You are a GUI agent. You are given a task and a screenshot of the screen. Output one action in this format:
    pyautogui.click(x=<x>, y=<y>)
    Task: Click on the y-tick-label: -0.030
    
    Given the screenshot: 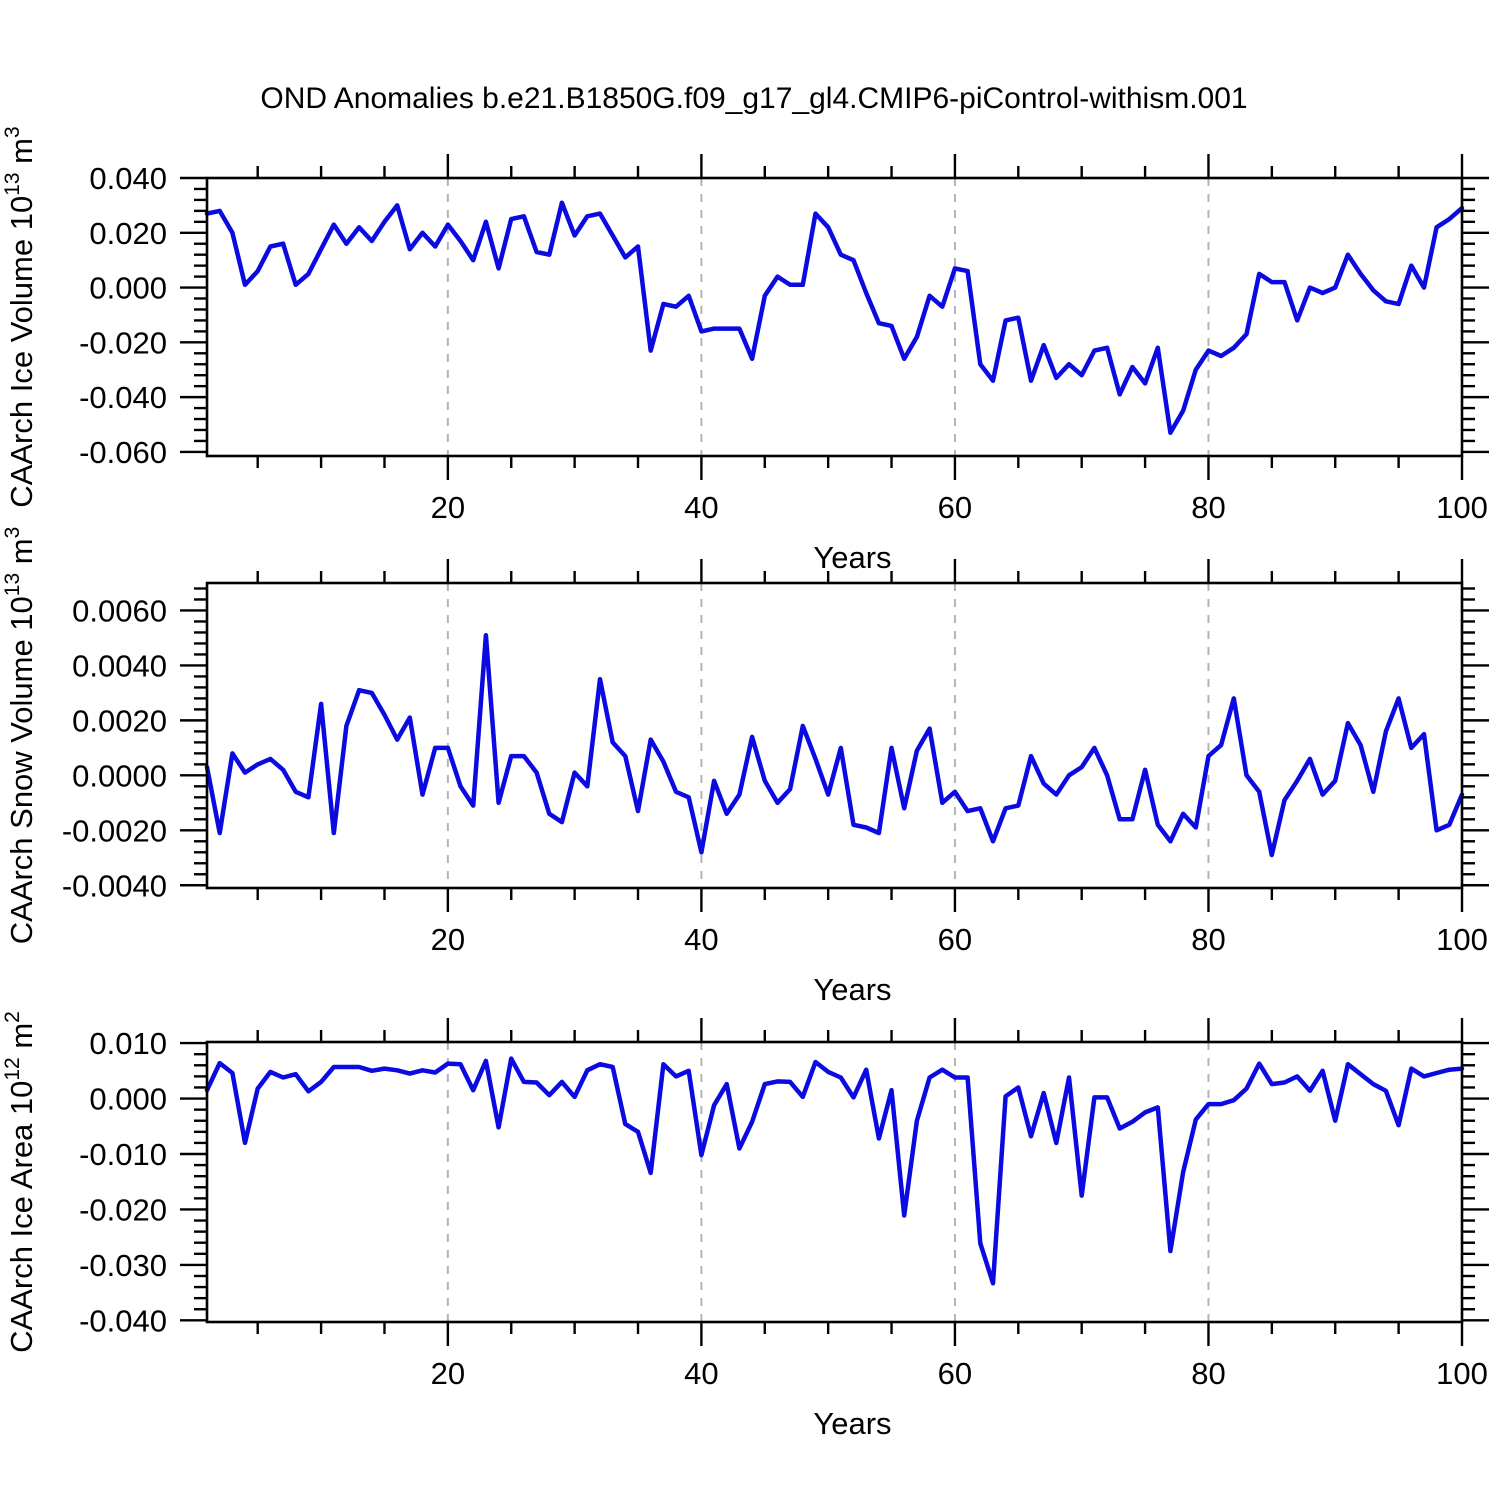 What is the action you would take?
    pyautogui.click(x=123, y=1265)
    